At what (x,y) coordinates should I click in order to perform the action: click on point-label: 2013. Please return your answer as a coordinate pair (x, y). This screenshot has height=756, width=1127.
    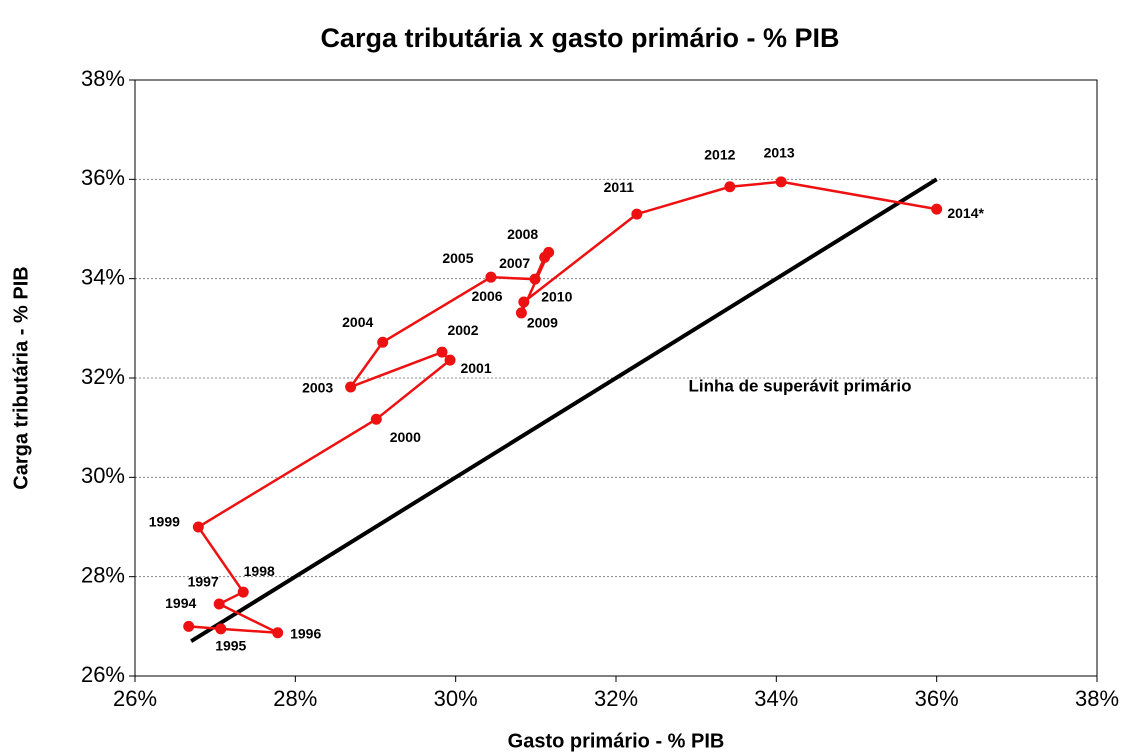
    Looking at the image, I should click on (779, 153).